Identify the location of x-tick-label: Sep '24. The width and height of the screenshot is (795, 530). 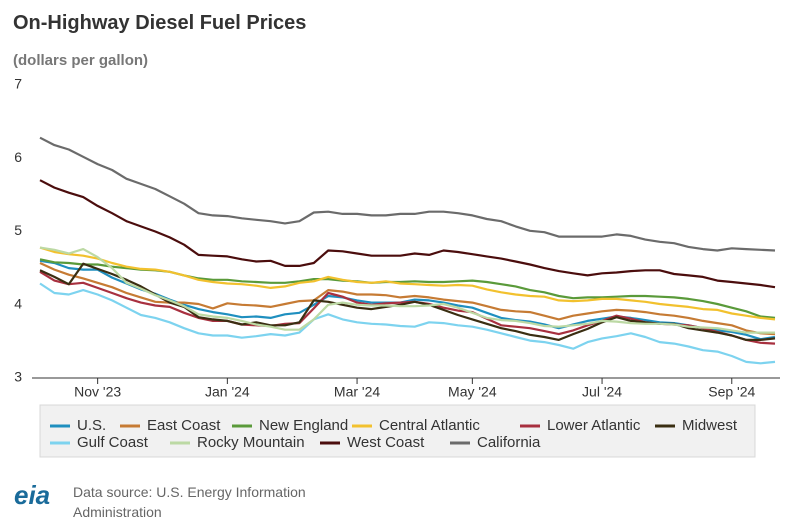
(731, 392).